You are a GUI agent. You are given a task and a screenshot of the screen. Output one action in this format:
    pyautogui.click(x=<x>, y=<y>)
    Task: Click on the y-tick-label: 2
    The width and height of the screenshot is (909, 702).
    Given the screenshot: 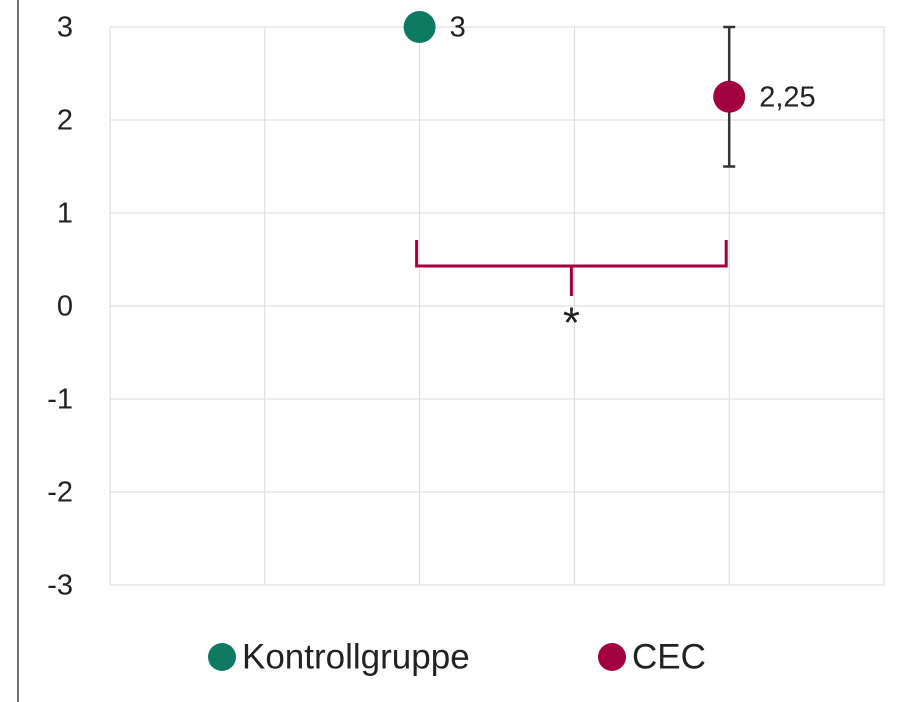 What is the action you would take?
    pyautogui.click(x=65, y=121)
    